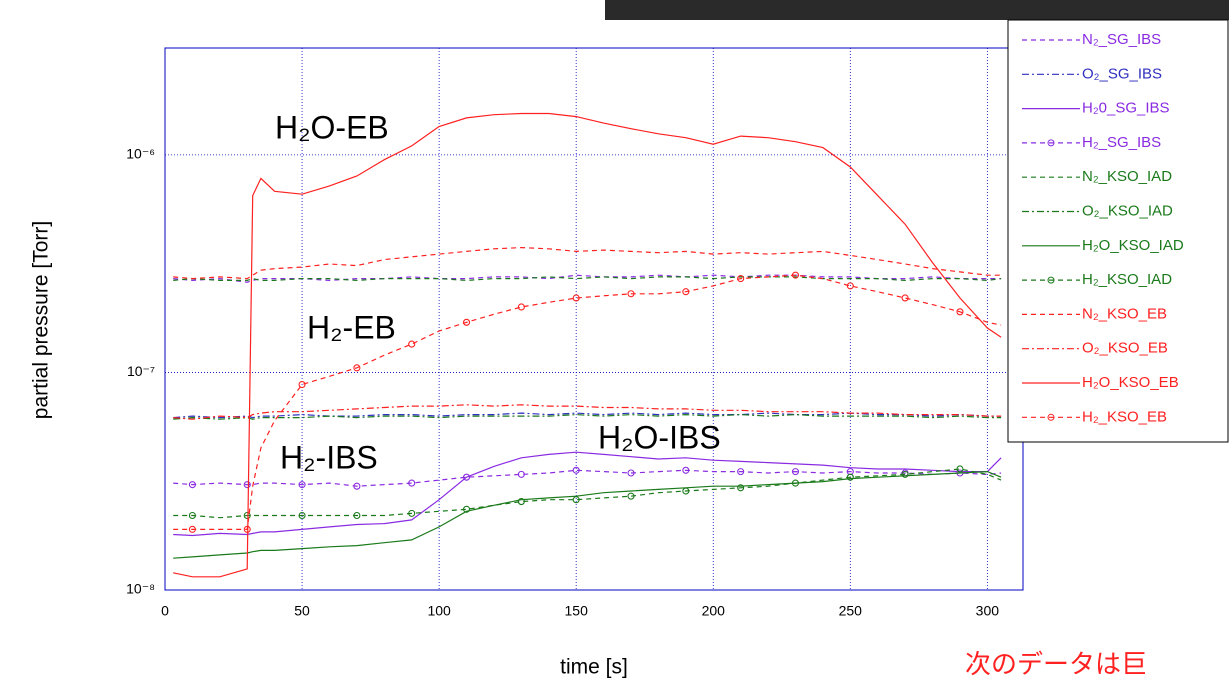 The height and width of the screenshot is (692, 1229). I want to click on x-axis-label: time [s], so click(594, 667).